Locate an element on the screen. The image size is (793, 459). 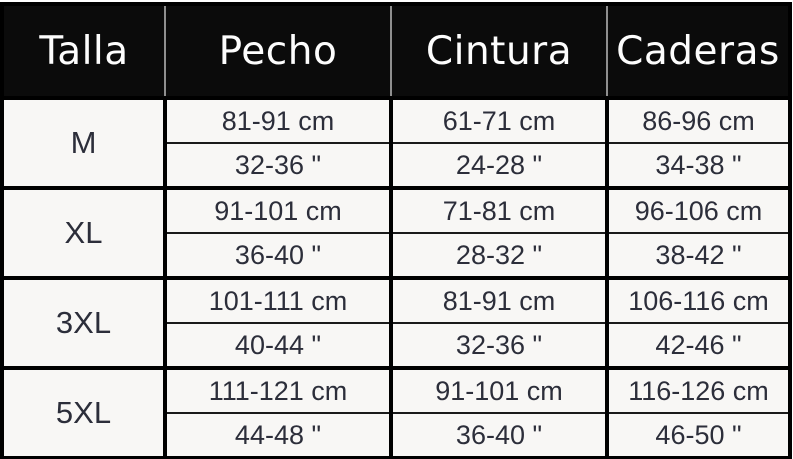
cell-xl-pecho-cm: 91-101 cm is located at coordinates (278, 210).